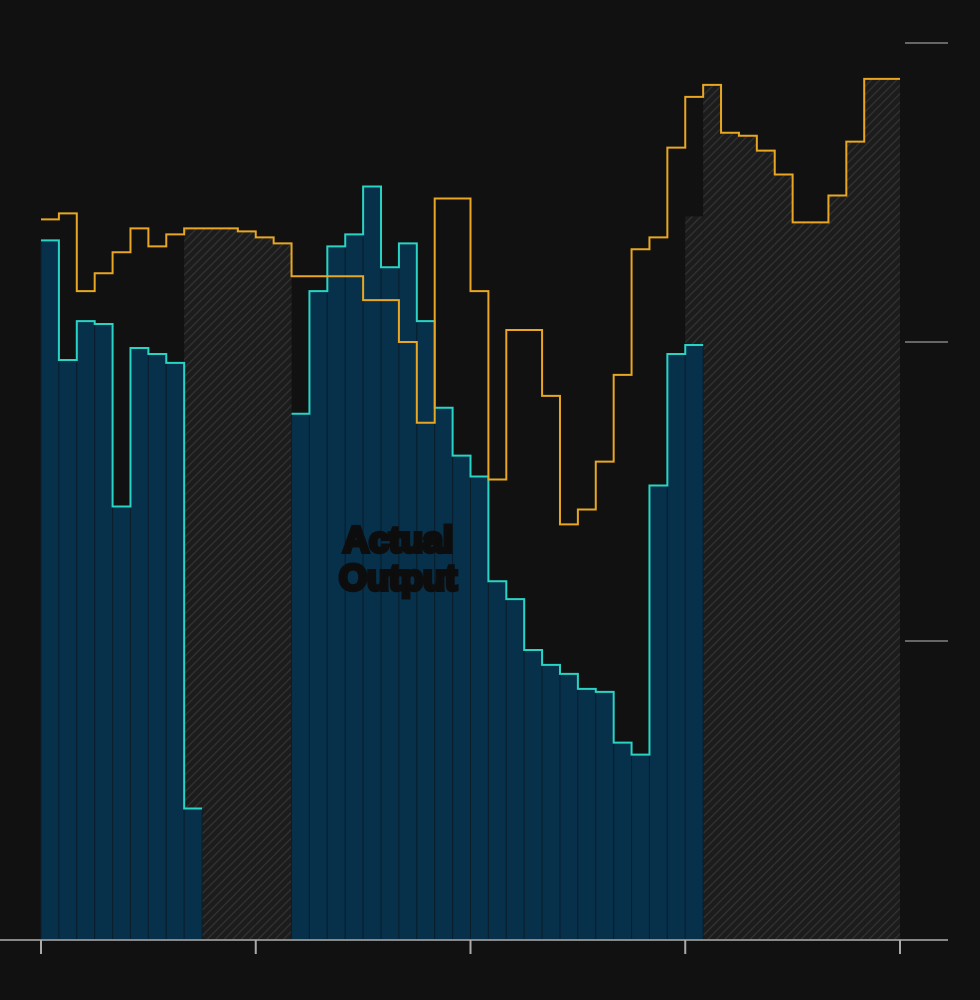 The width and height of the screenshot is (980, 1000). I want to click on annotation: Actual Output, so click(398, 558).